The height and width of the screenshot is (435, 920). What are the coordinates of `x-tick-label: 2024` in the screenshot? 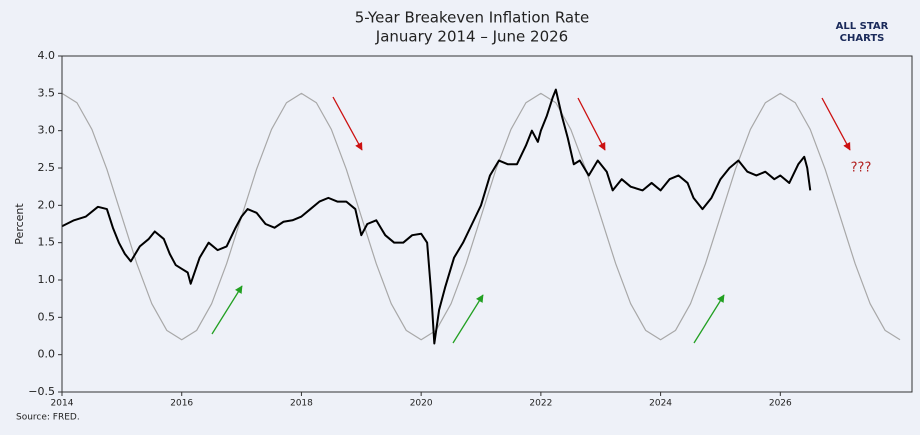 It's located at (660, 404).